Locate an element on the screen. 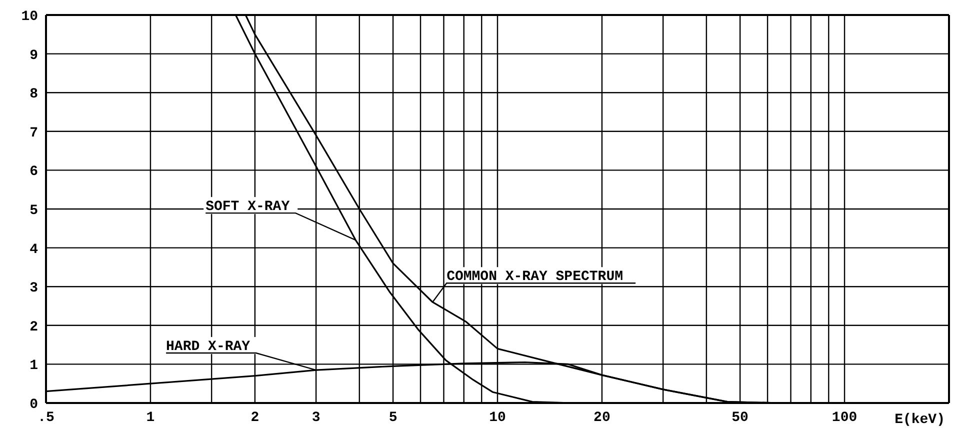  x-tick-label: 100 is located at coordinates (845, 418).